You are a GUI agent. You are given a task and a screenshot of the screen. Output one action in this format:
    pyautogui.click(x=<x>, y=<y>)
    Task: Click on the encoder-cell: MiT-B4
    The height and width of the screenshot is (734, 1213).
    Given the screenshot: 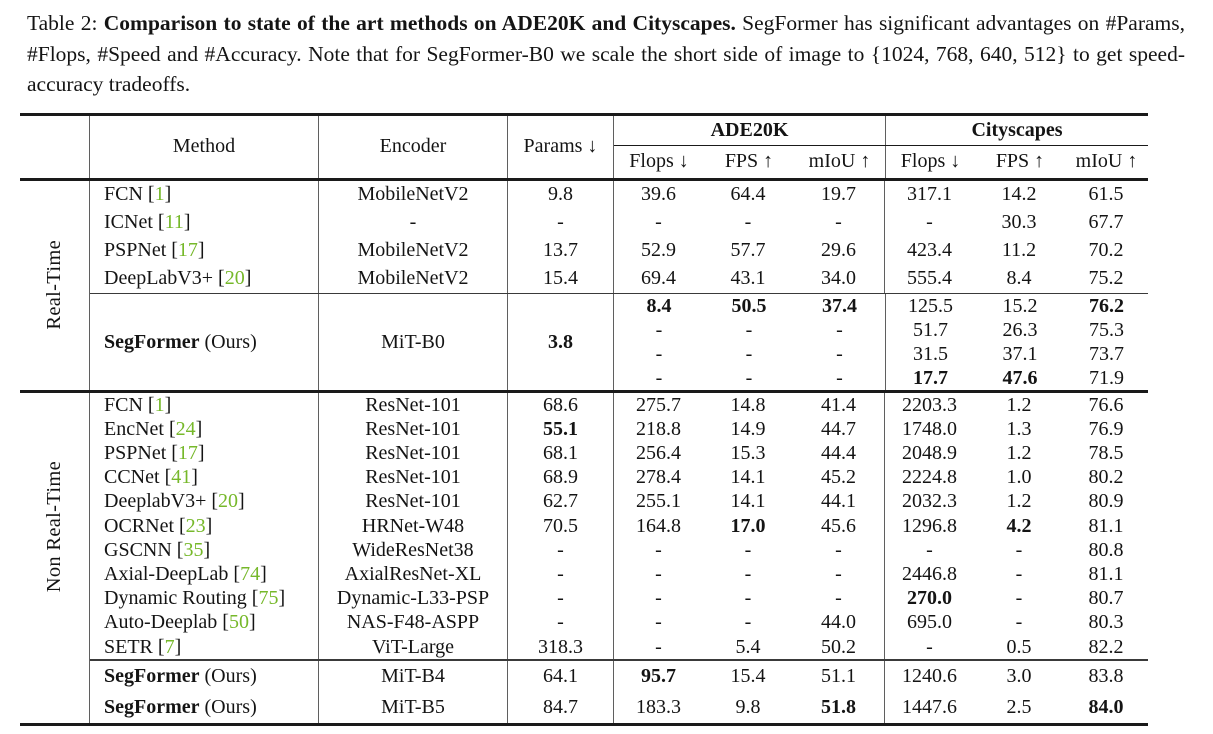 What is the action you would take?
    pyautogui.click(x=412, y=676)
    